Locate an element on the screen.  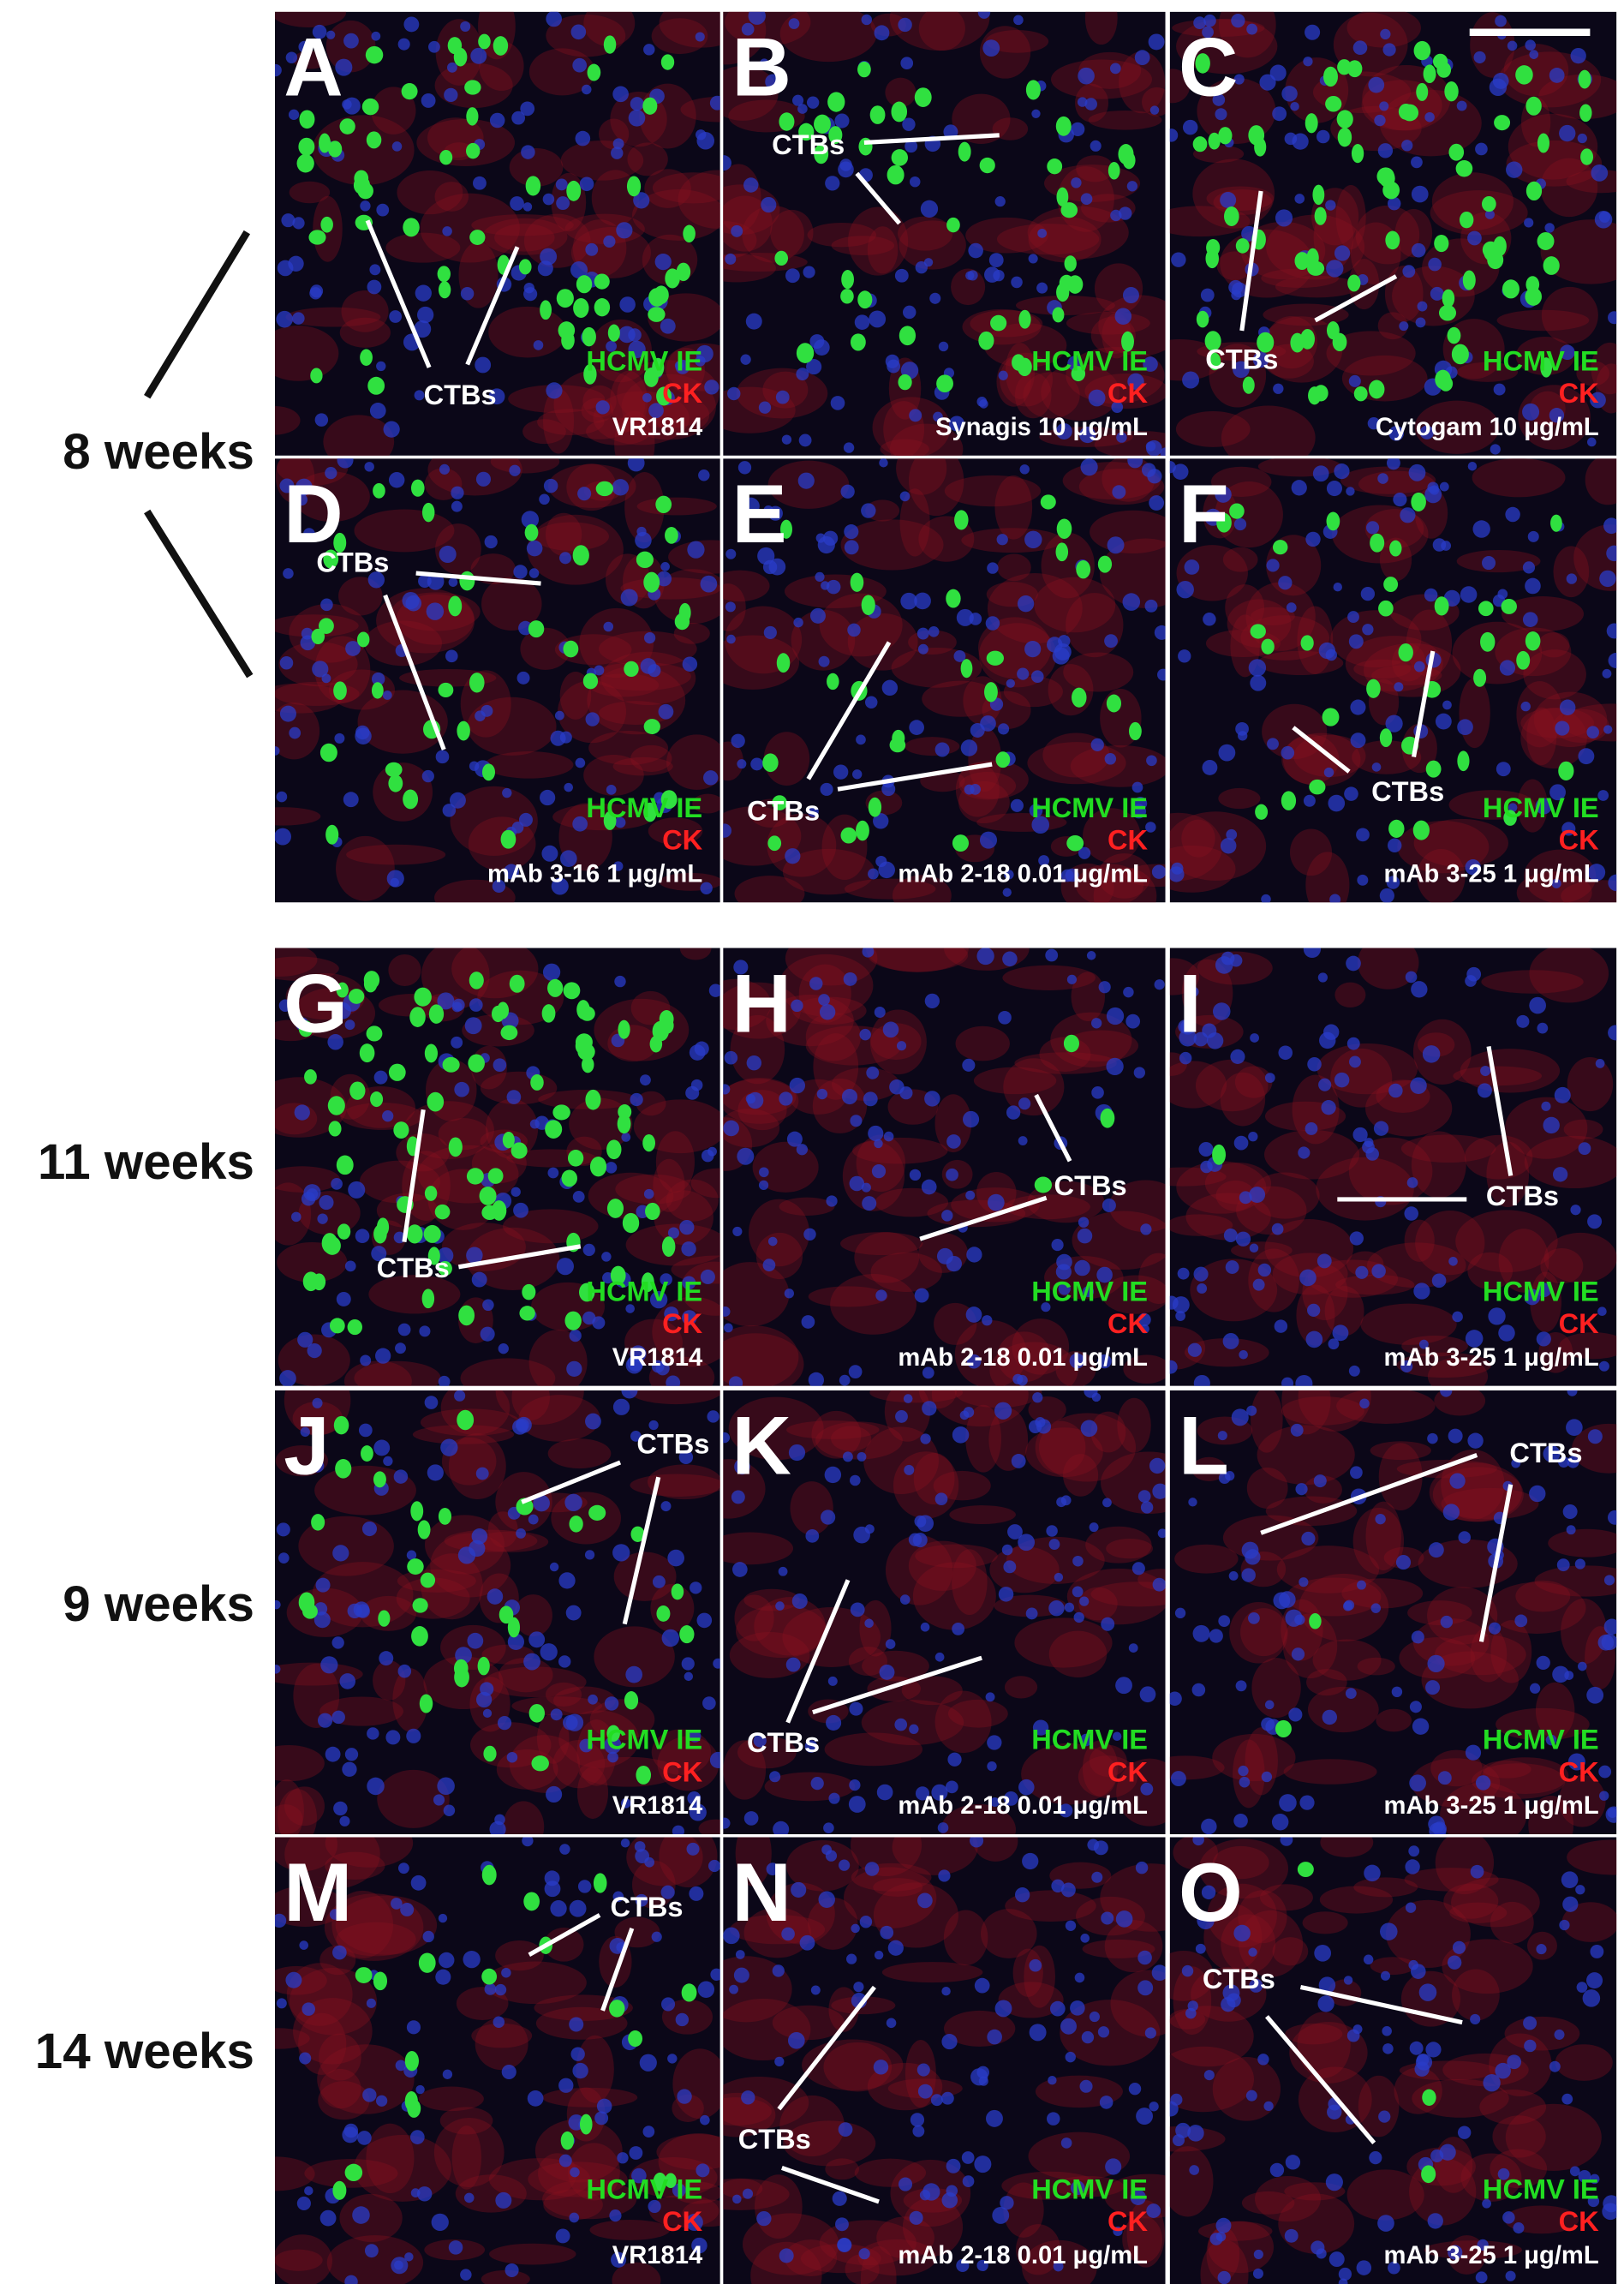
panel-background is located at coordinates (1393, 1167).